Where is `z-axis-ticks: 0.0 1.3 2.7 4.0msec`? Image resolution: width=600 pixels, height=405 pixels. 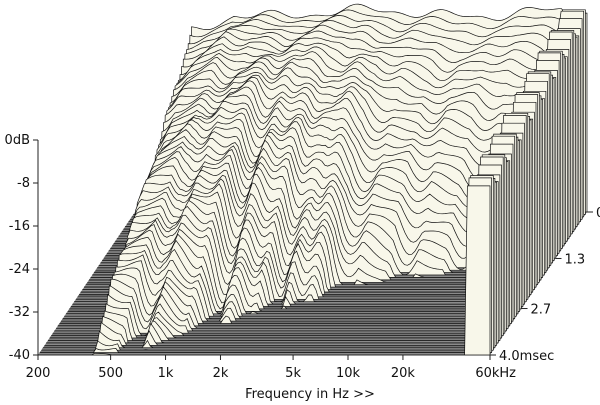 z-axis-ticks: 0.0 1.3 2.7 4.0msec is located at coordinates (545, 285).